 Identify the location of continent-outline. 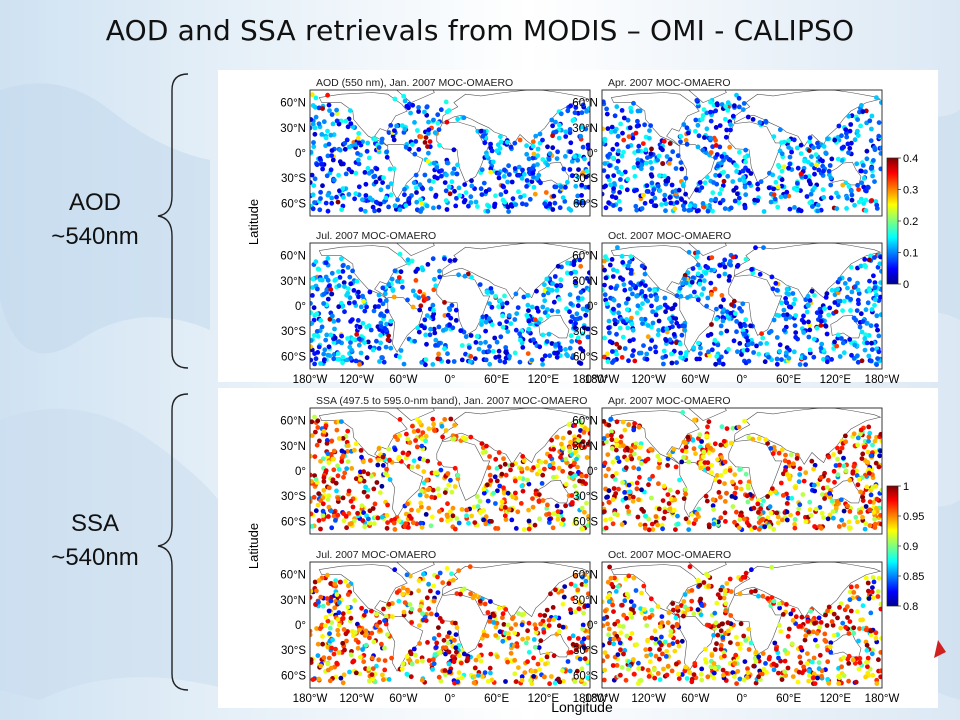
(415, 568).